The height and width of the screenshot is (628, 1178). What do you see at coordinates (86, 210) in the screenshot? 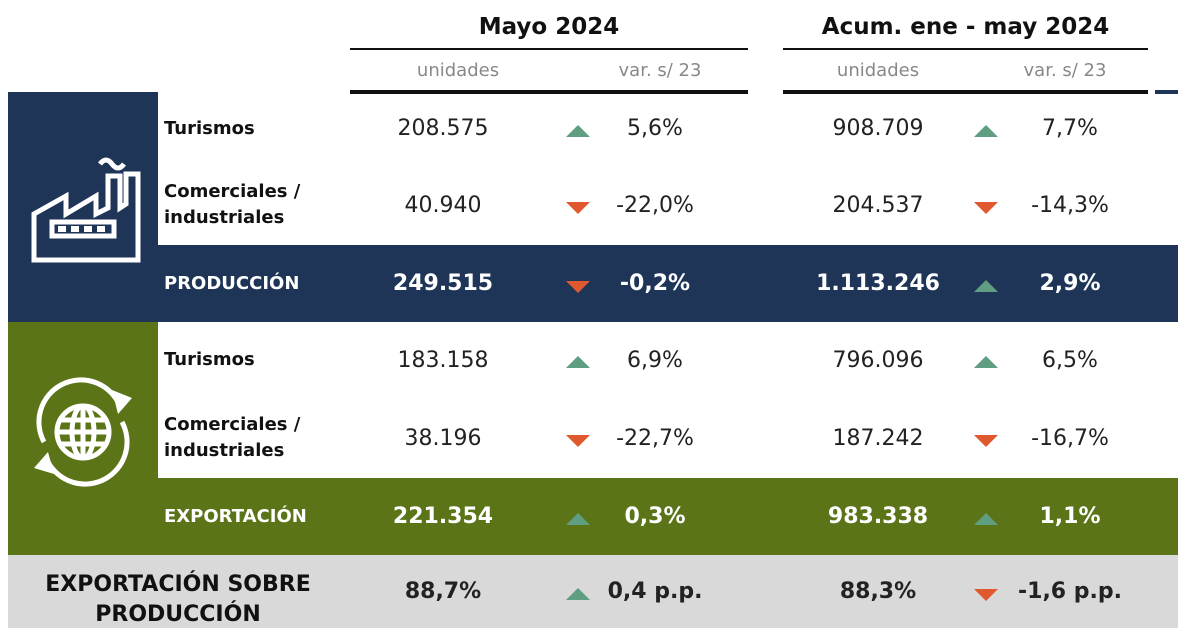
I see `factory-icon` at bounding box center [86, 210].